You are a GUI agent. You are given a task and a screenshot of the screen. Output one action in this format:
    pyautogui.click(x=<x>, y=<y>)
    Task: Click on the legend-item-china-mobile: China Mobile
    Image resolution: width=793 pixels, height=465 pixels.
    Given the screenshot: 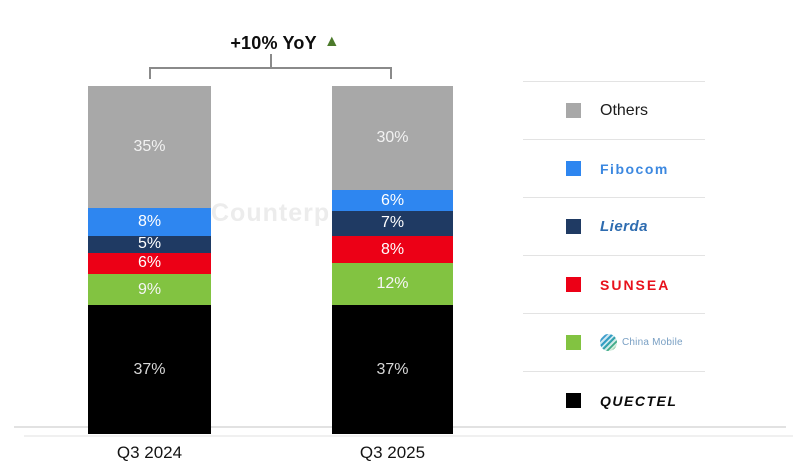 What is the action you would take?
    pyautogui.click(x=614, y=342)
    